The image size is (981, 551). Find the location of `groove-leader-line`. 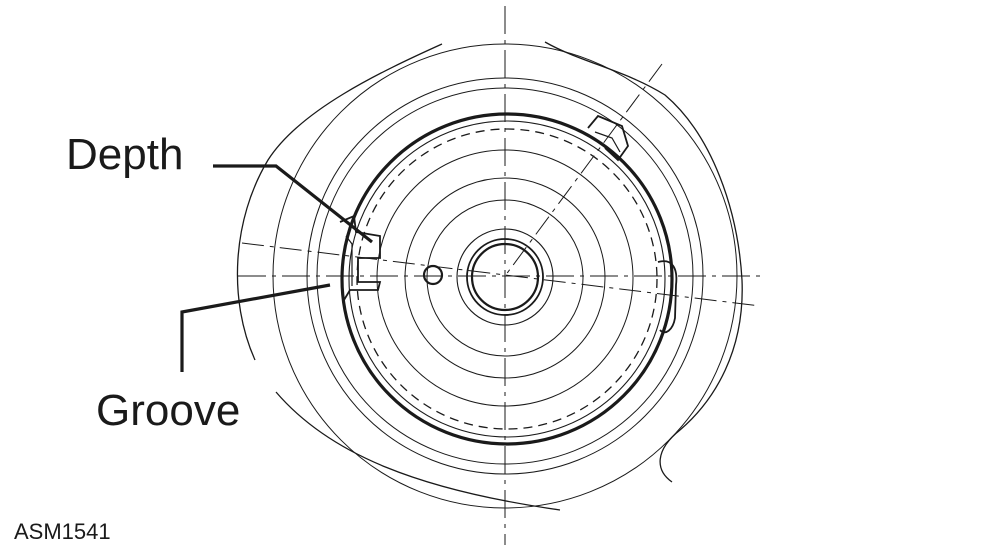

groove-leader-line is located at coordinates (255, 327).